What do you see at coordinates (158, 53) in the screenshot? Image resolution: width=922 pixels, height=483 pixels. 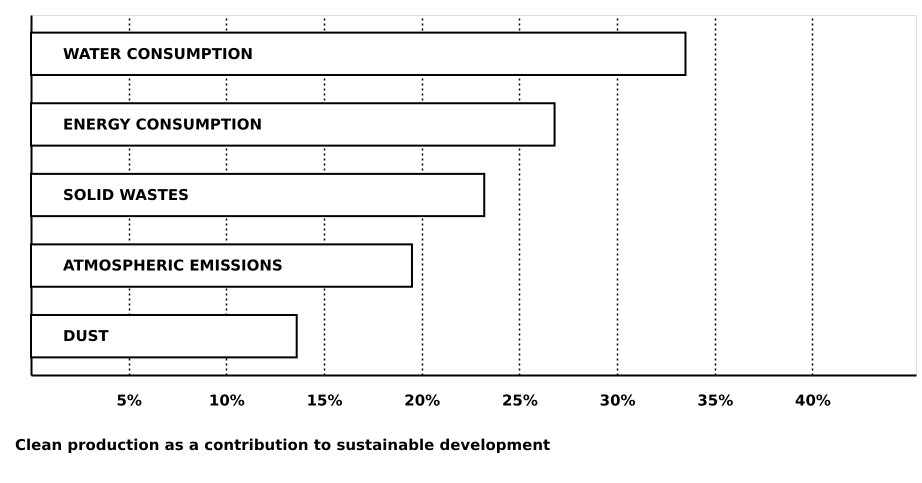 I see `y-tick-label: WATER CONSUMPTION` at bounding box center [158, 53].